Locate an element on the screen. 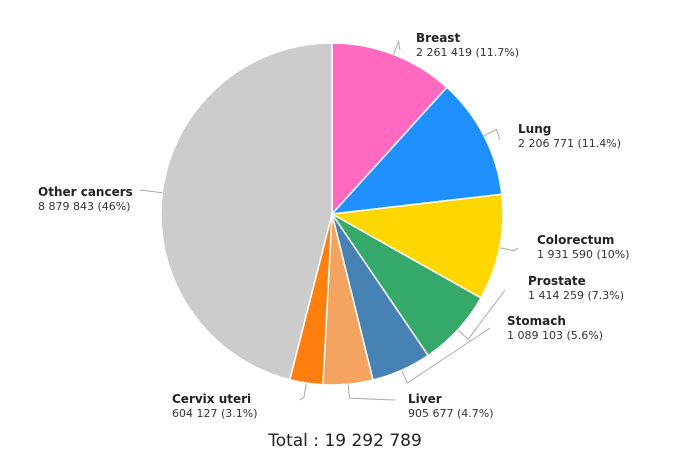  slice-label-value: 1 931 590 (10%) is located at coordinates (583, 254).